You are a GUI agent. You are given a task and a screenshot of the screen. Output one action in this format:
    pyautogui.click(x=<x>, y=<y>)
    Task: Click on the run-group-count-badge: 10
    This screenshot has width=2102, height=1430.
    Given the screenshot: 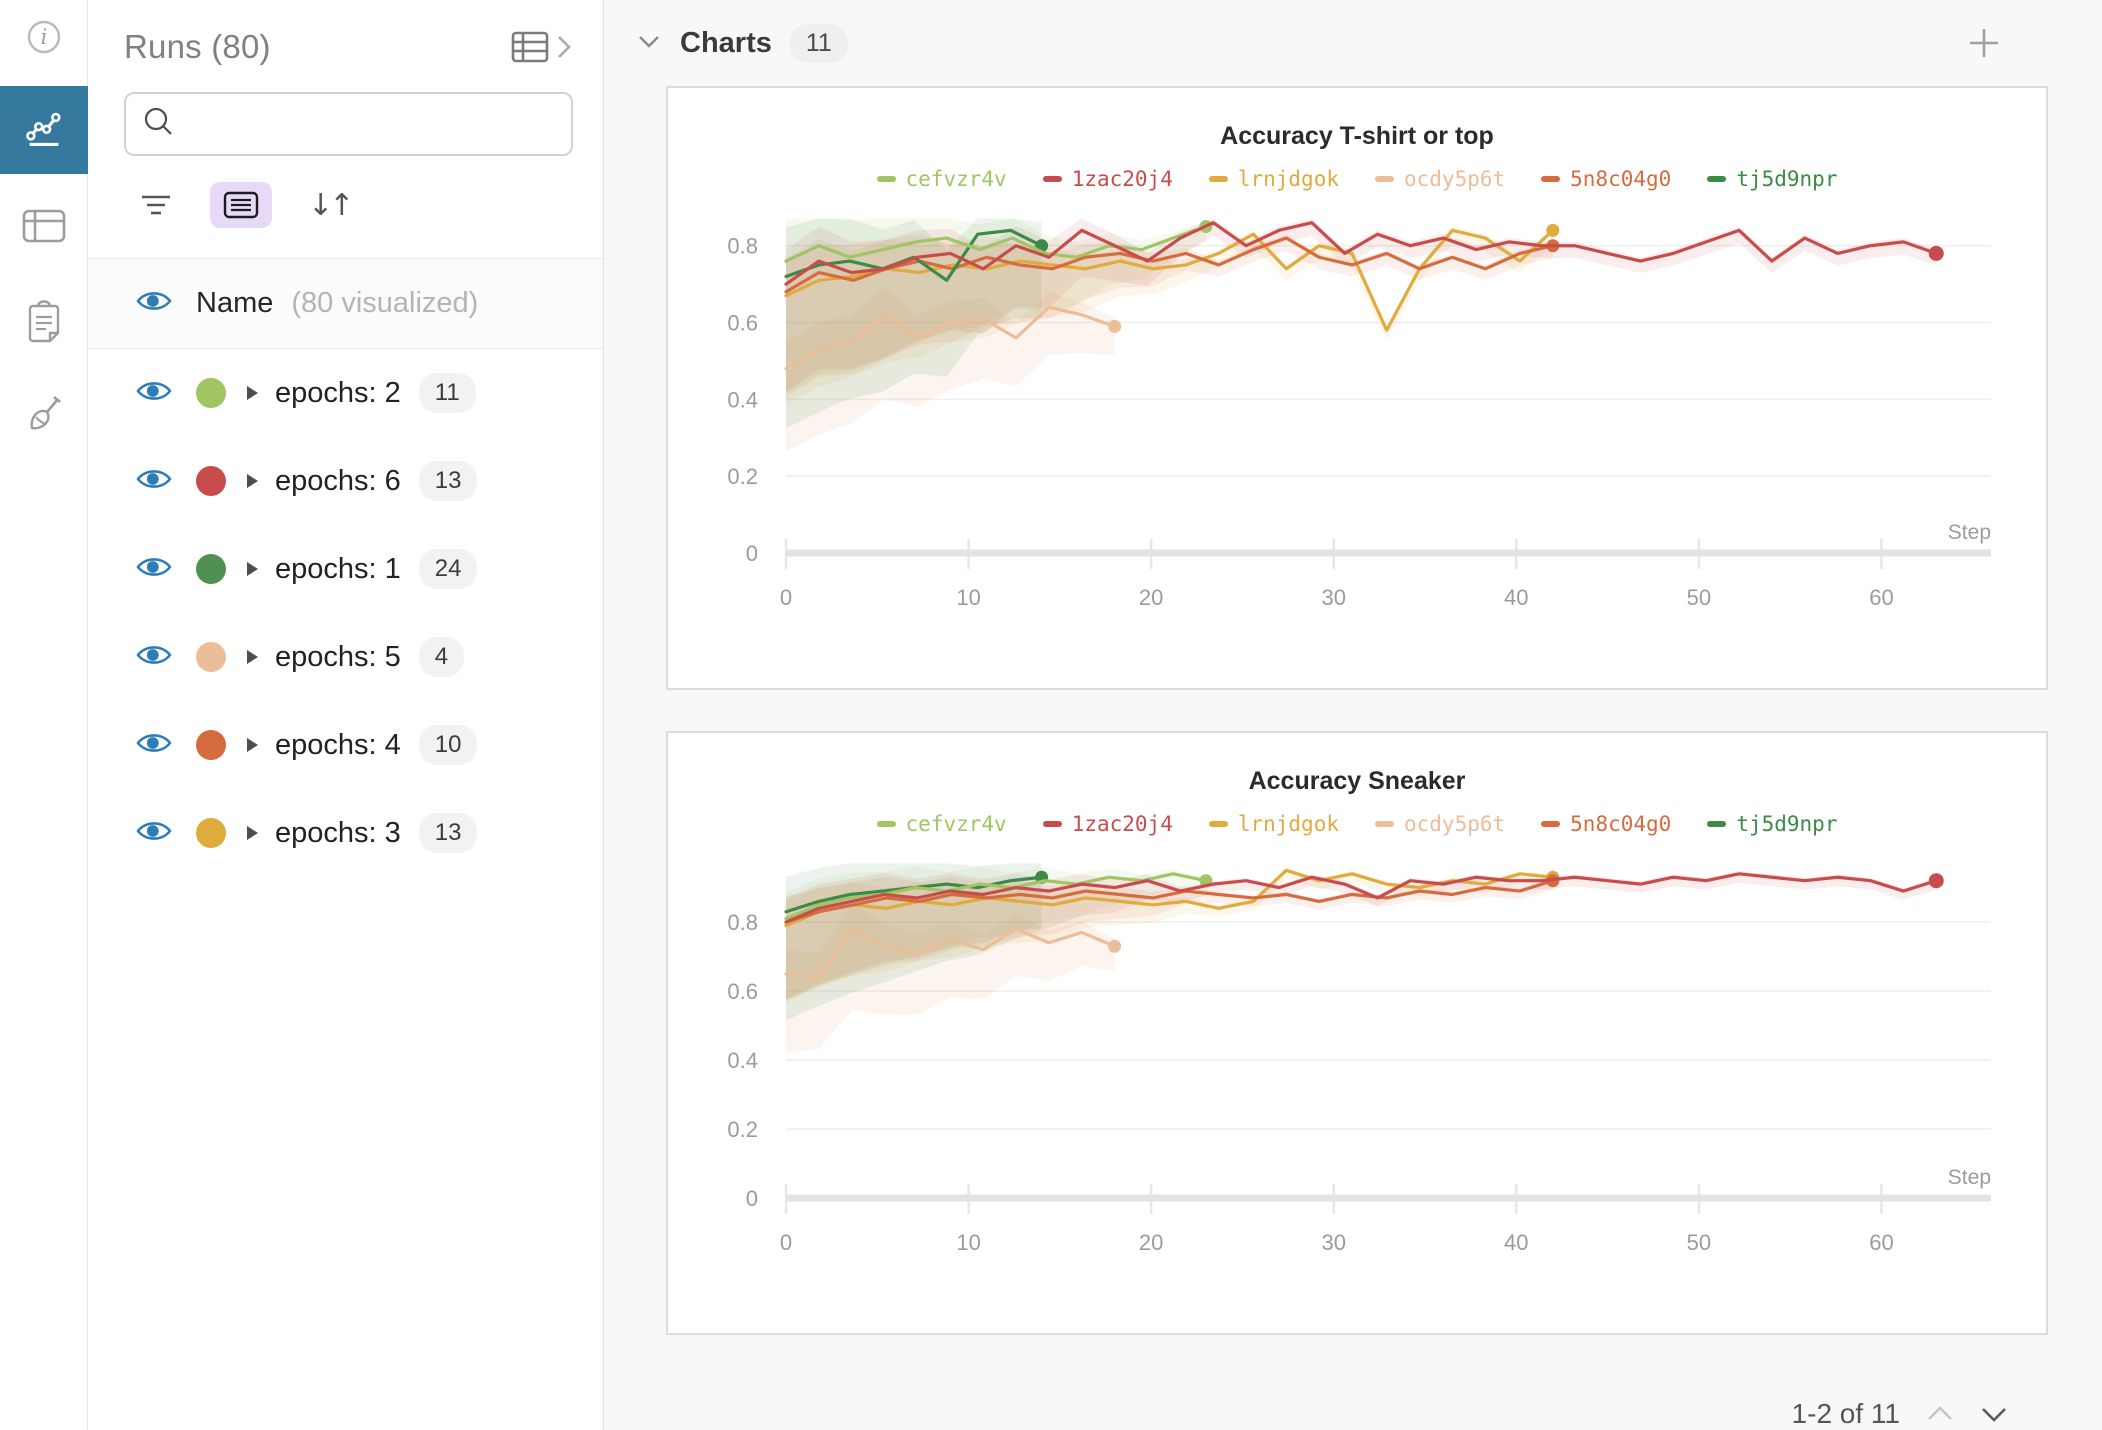 What is the action you would take?
    pyautogui.click(x=448, y=745)
    